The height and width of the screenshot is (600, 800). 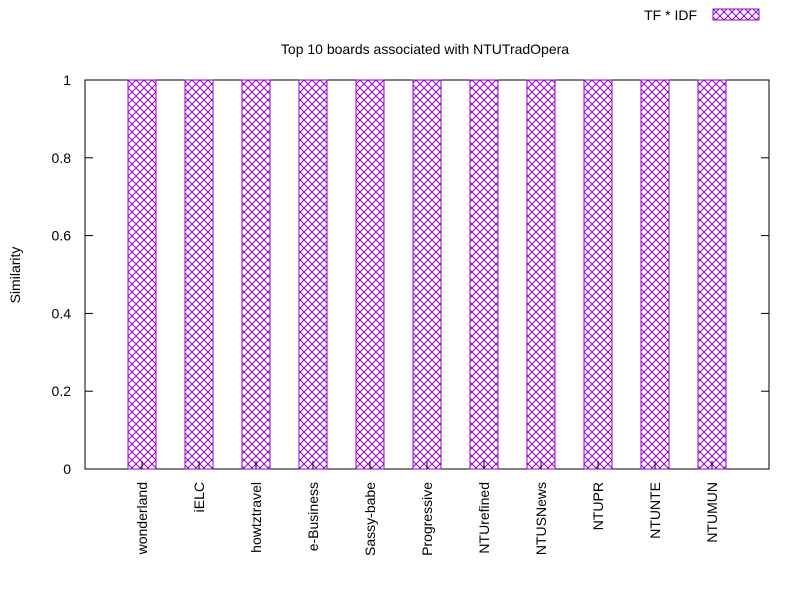 What do you see at coordinates (598, 506) in the screenshot?
I see `x-tick-label: NTUPR` at bounding box center [598, 506].